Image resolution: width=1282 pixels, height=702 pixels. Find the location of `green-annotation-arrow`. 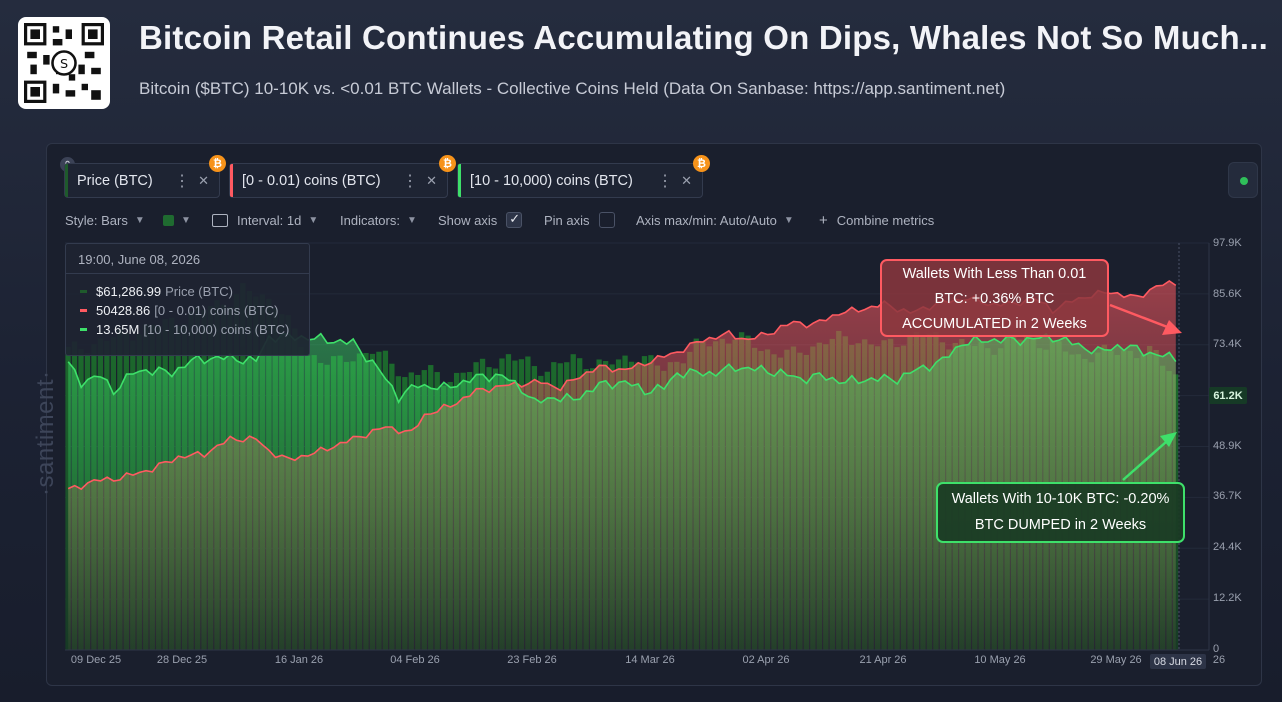

green-annotation-arrow is located at coordinates (1149, 456).